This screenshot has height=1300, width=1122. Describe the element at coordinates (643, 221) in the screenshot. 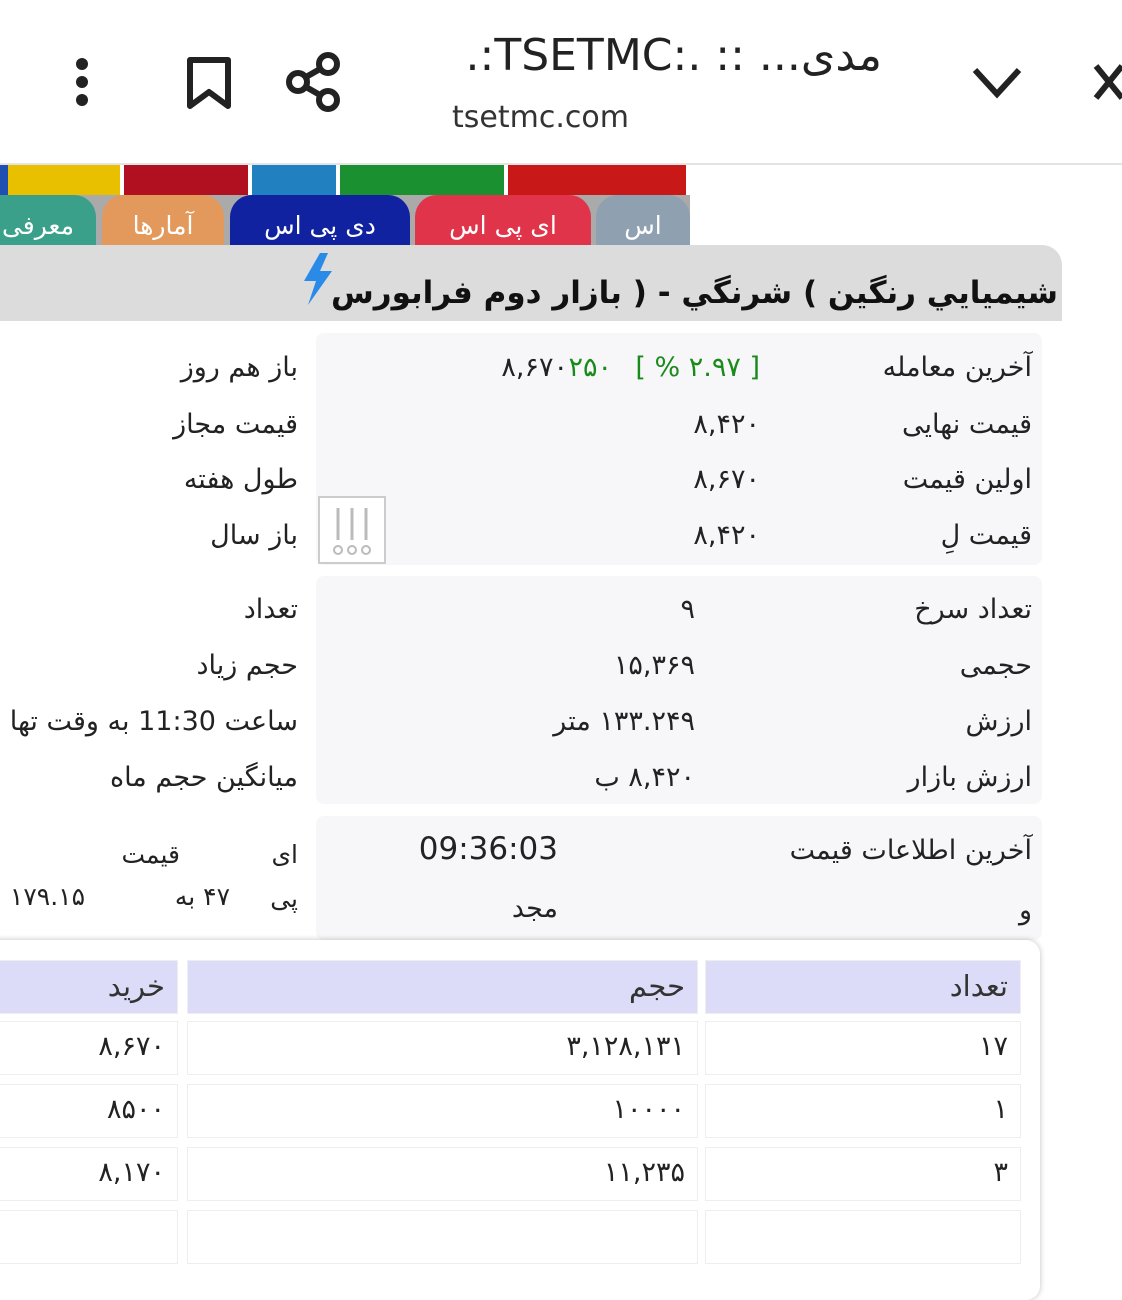

I see `tab: اس` at that location.